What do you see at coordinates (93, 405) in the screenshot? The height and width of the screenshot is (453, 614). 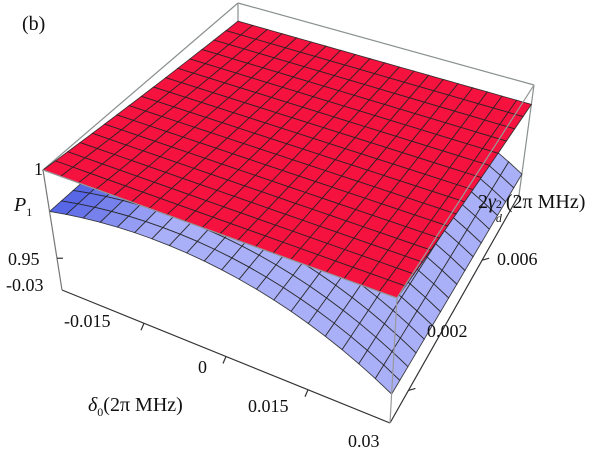 I see `x-label-symbol: δ` at bounding box center [93, 405].